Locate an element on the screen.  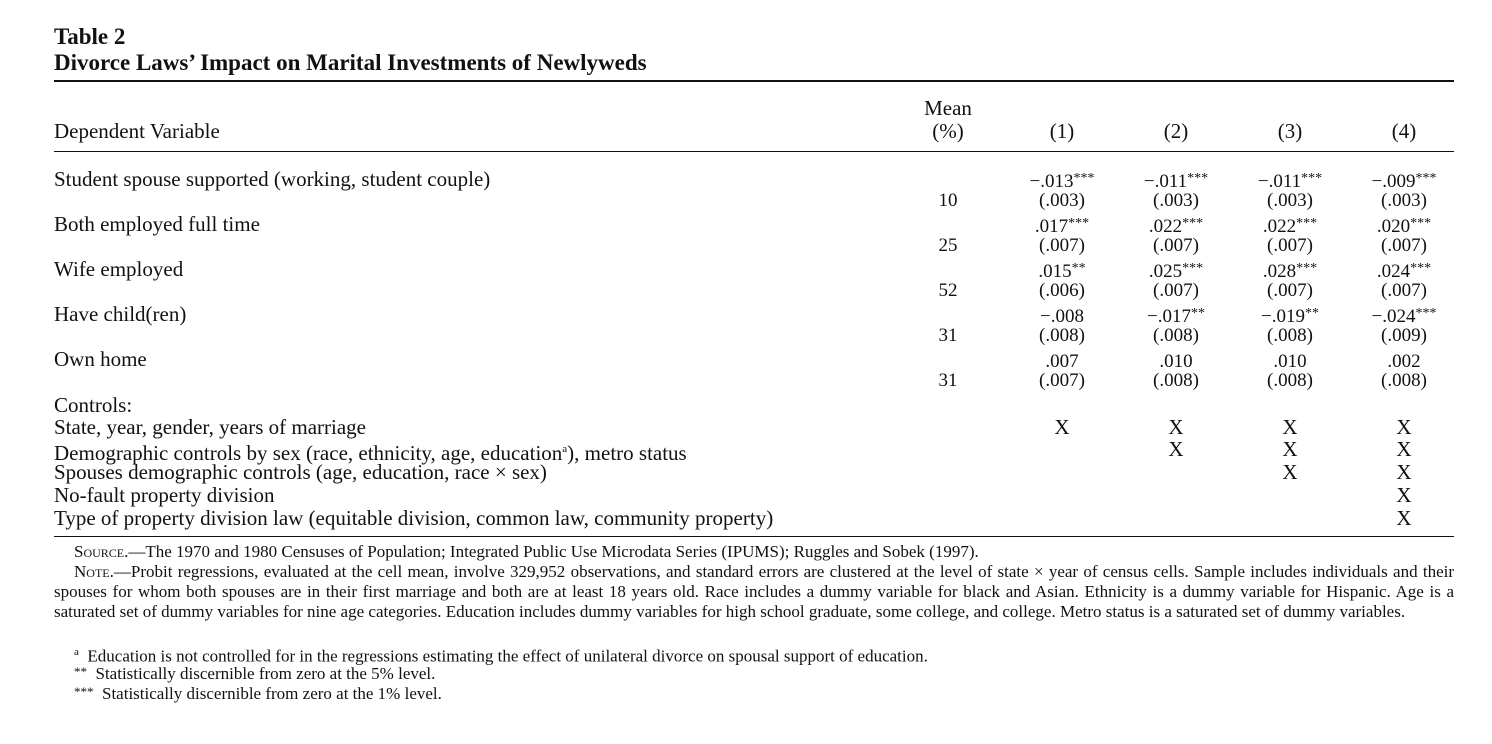
mean-header: Mean (%) is located at coordinates (948, 120).